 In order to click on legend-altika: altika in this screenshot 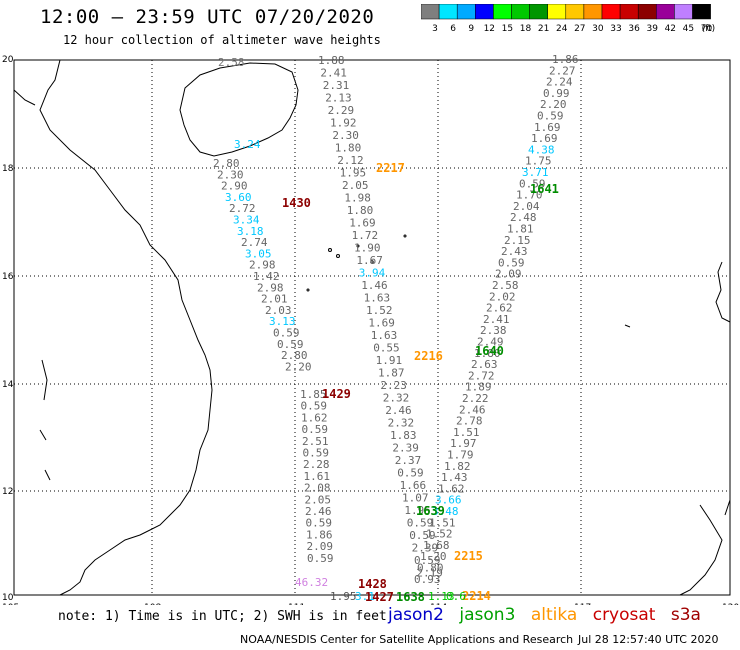, I will do `click(554, 615)`.